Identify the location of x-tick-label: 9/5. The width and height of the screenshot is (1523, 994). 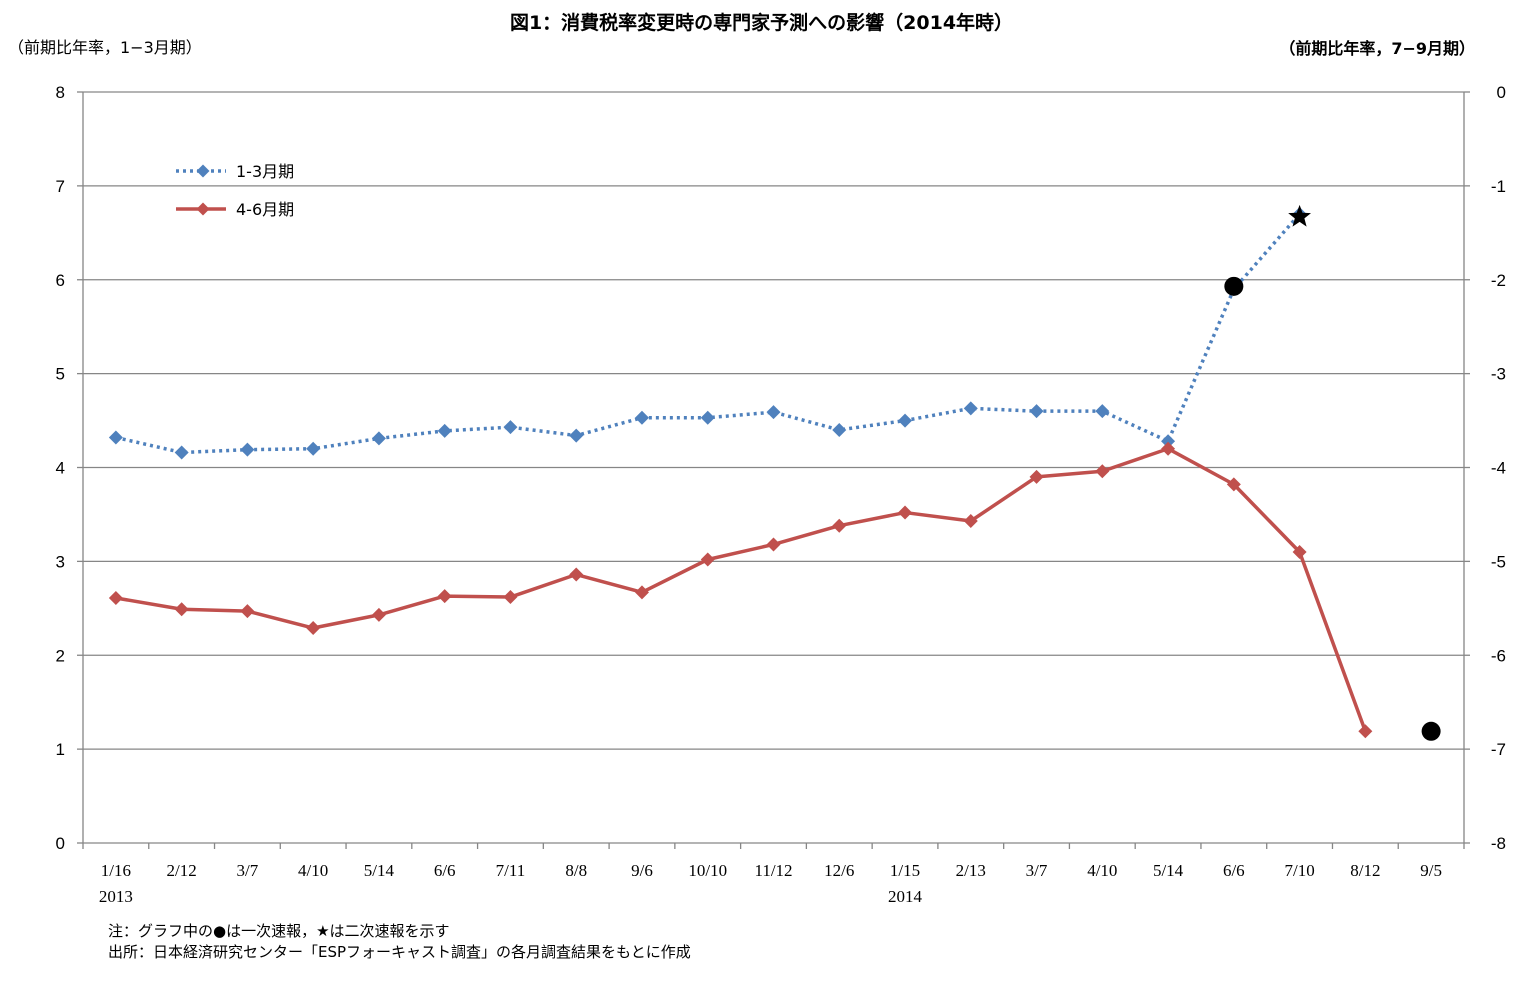
(1431, 870).